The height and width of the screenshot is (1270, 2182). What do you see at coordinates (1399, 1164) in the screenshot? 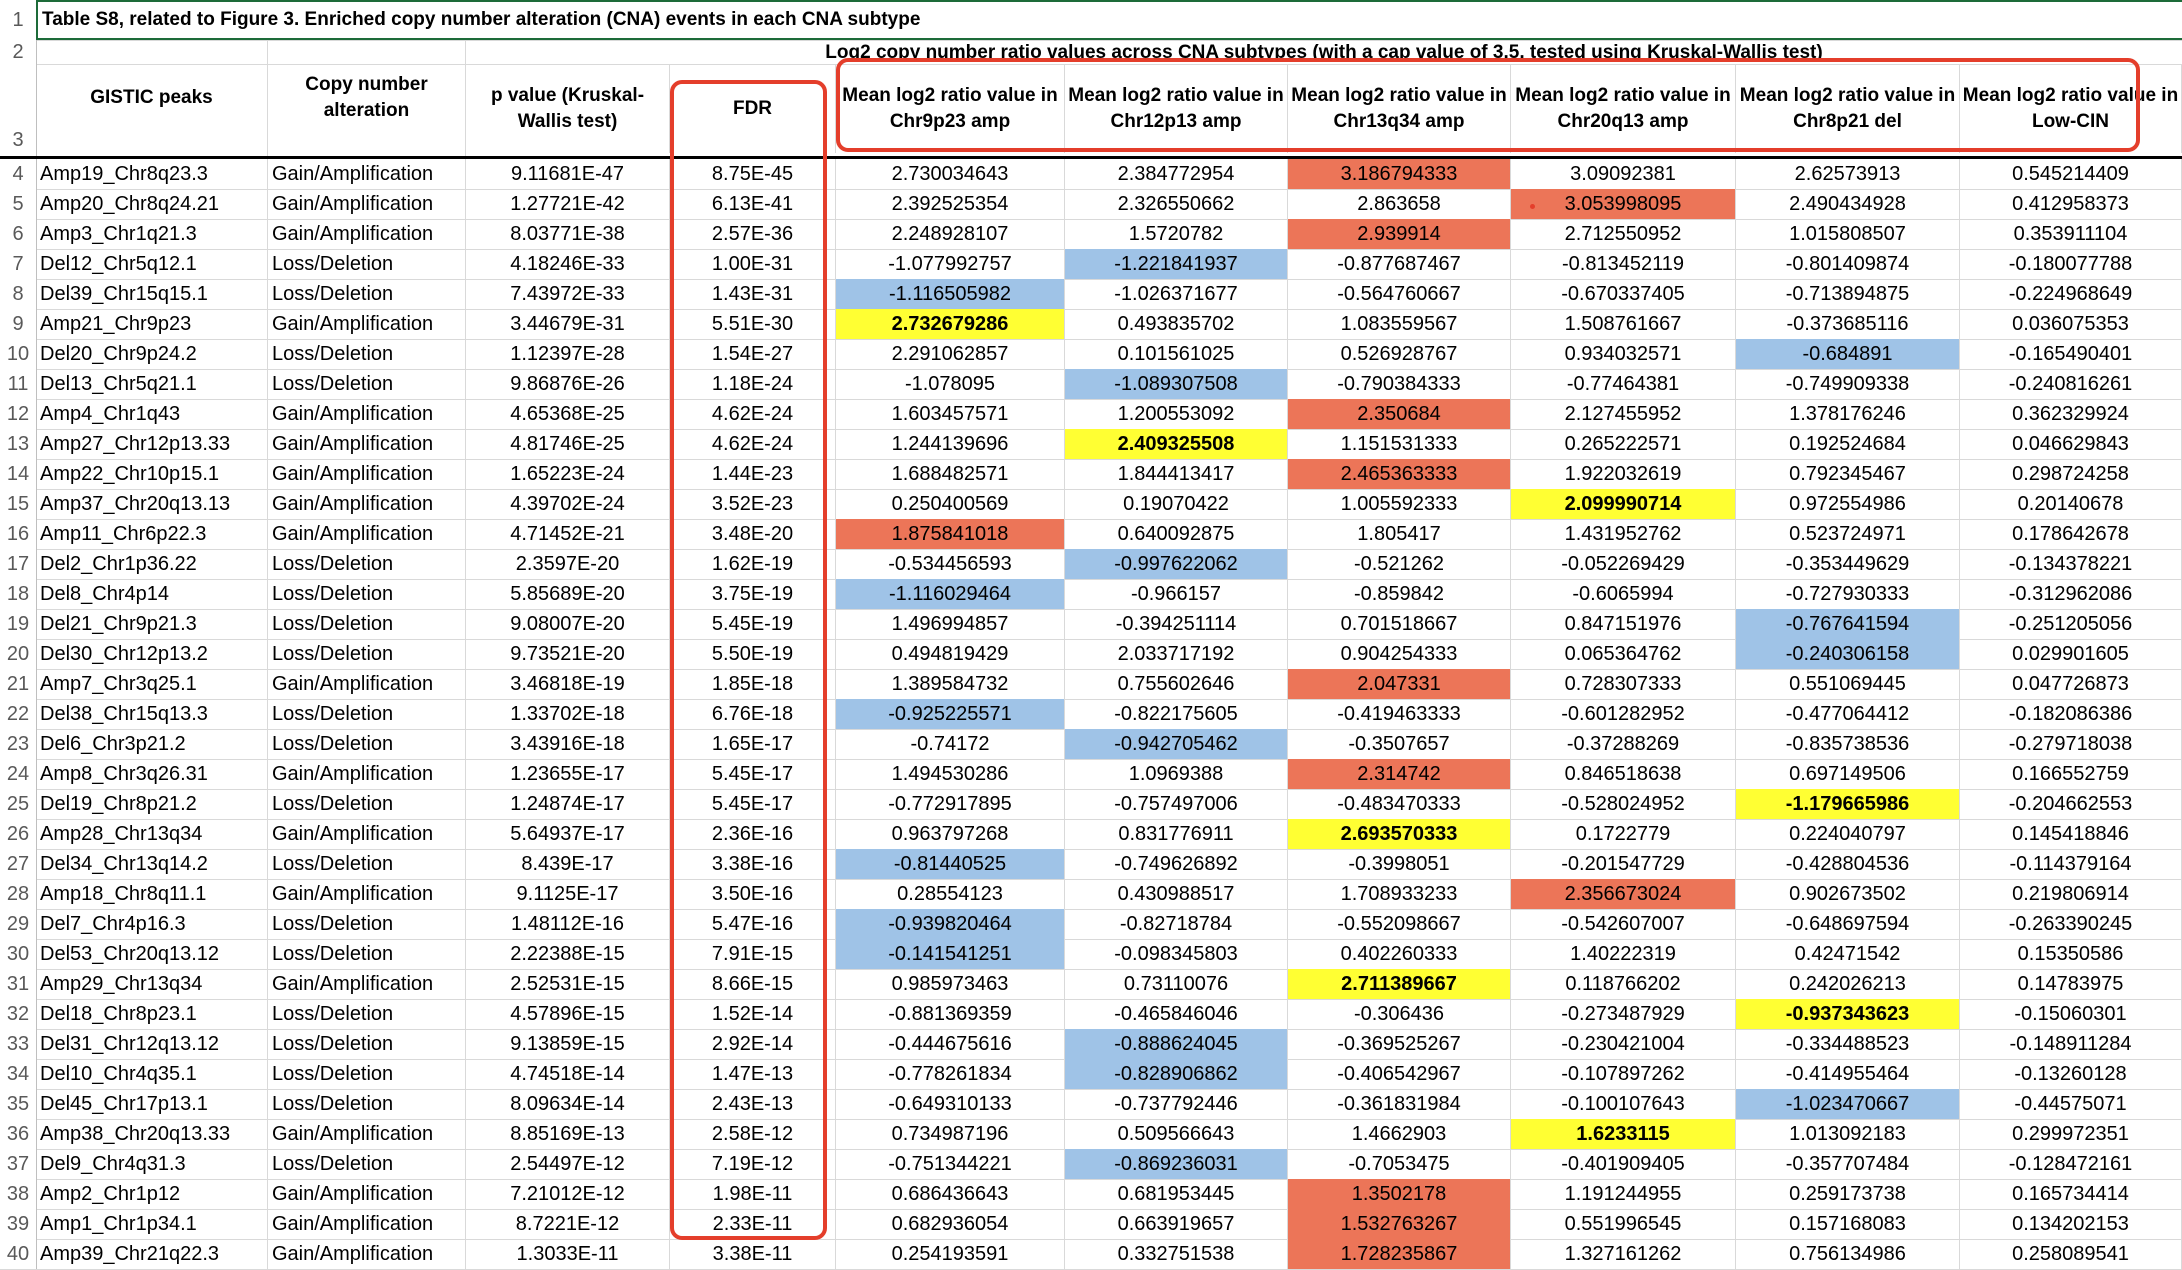
I see `chr13q34-amp-cell: -0.7053475` at bounding box center [1399, 1164].